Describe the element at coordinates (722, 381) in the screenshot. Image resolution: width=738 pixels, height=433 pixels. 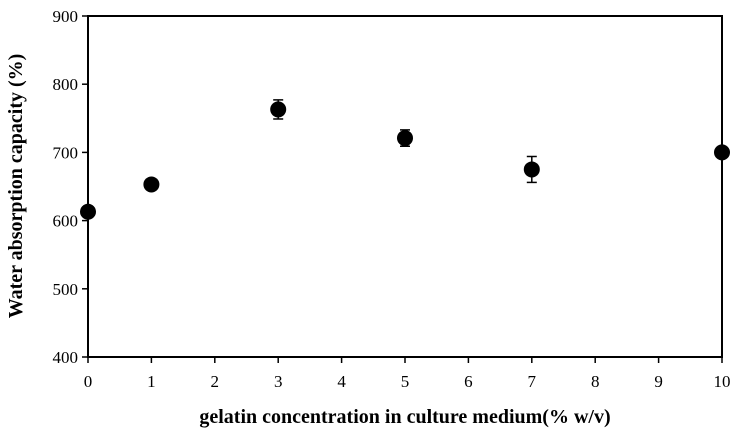
I see `x-tick-label: 10` at that location.